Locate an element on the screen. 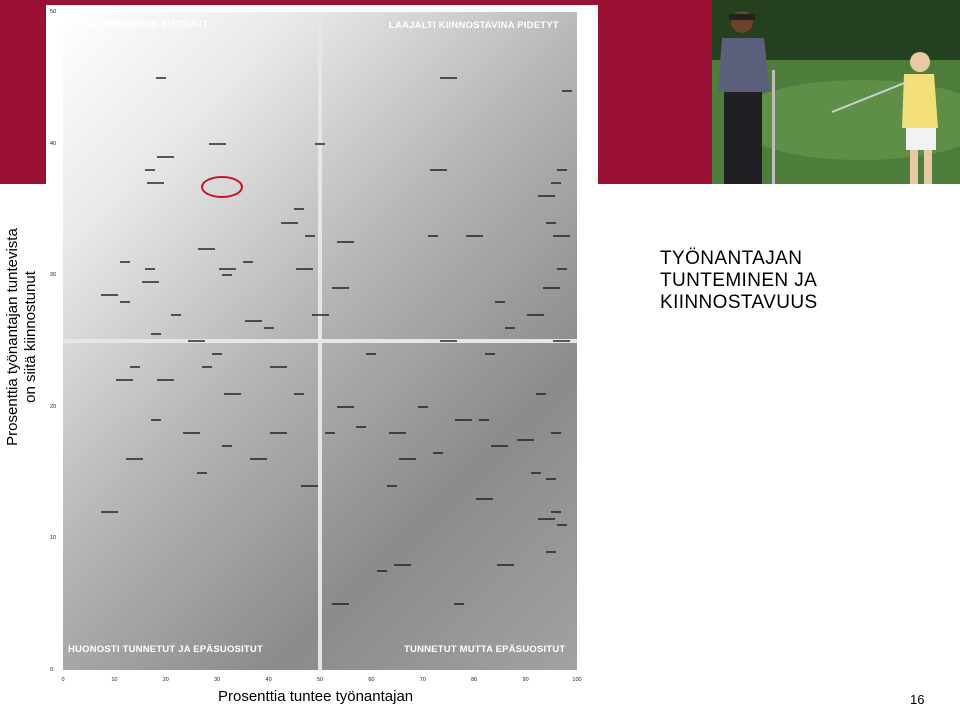 Image resolution: width=960 pixels, height=707 pixels. highlighted-point-circle is located at coordinates (222, 187).